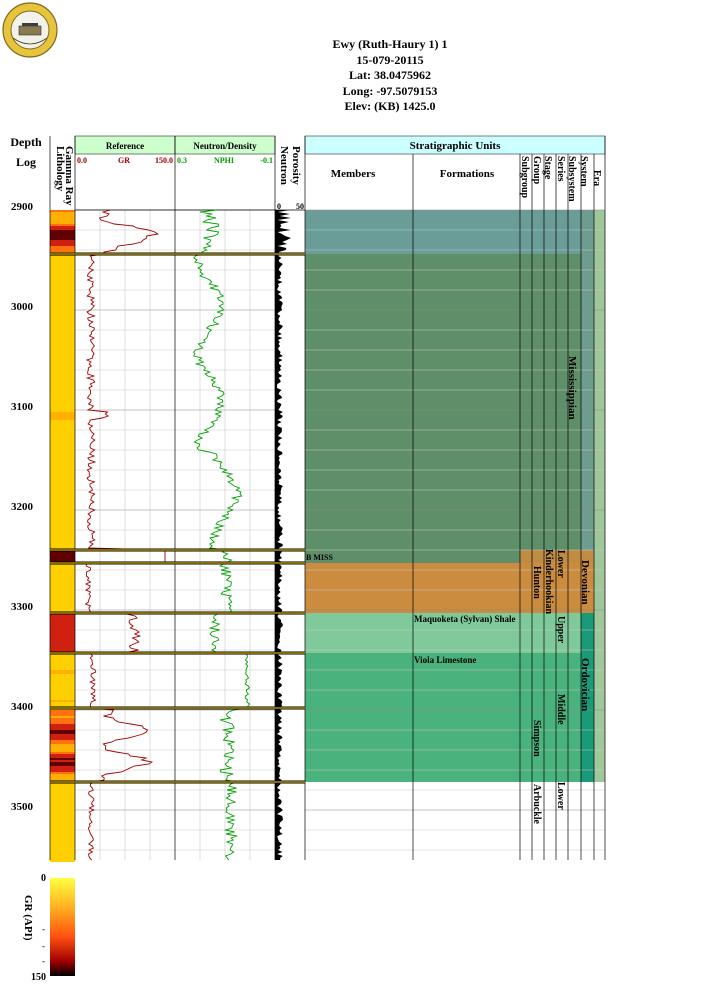  What do you see at coordinates (548, 581) in the screenshot?
I see `kinderhookian-label: Kinderhookian` at bounding box center [548, 581].